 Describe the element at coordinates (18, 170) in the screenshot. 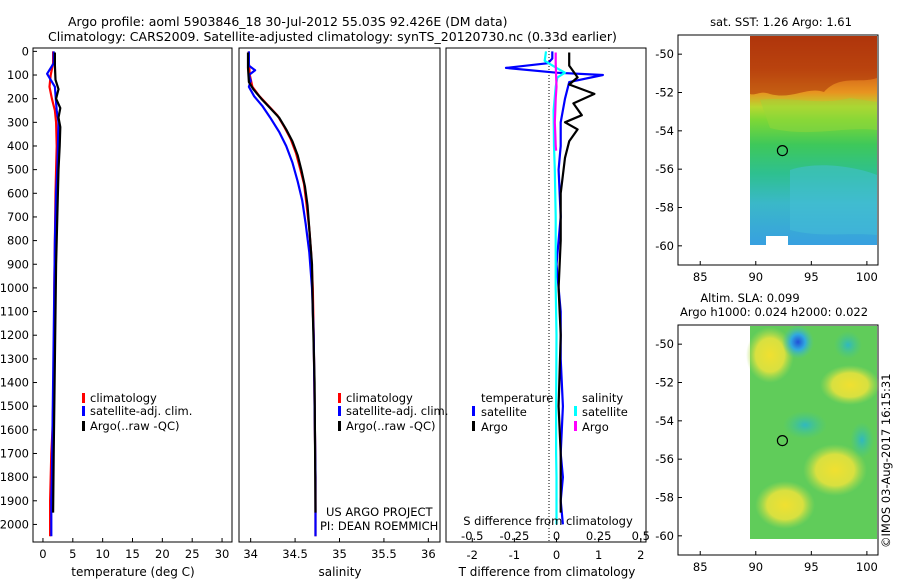

I see `y-tick-label: 500` at that location.